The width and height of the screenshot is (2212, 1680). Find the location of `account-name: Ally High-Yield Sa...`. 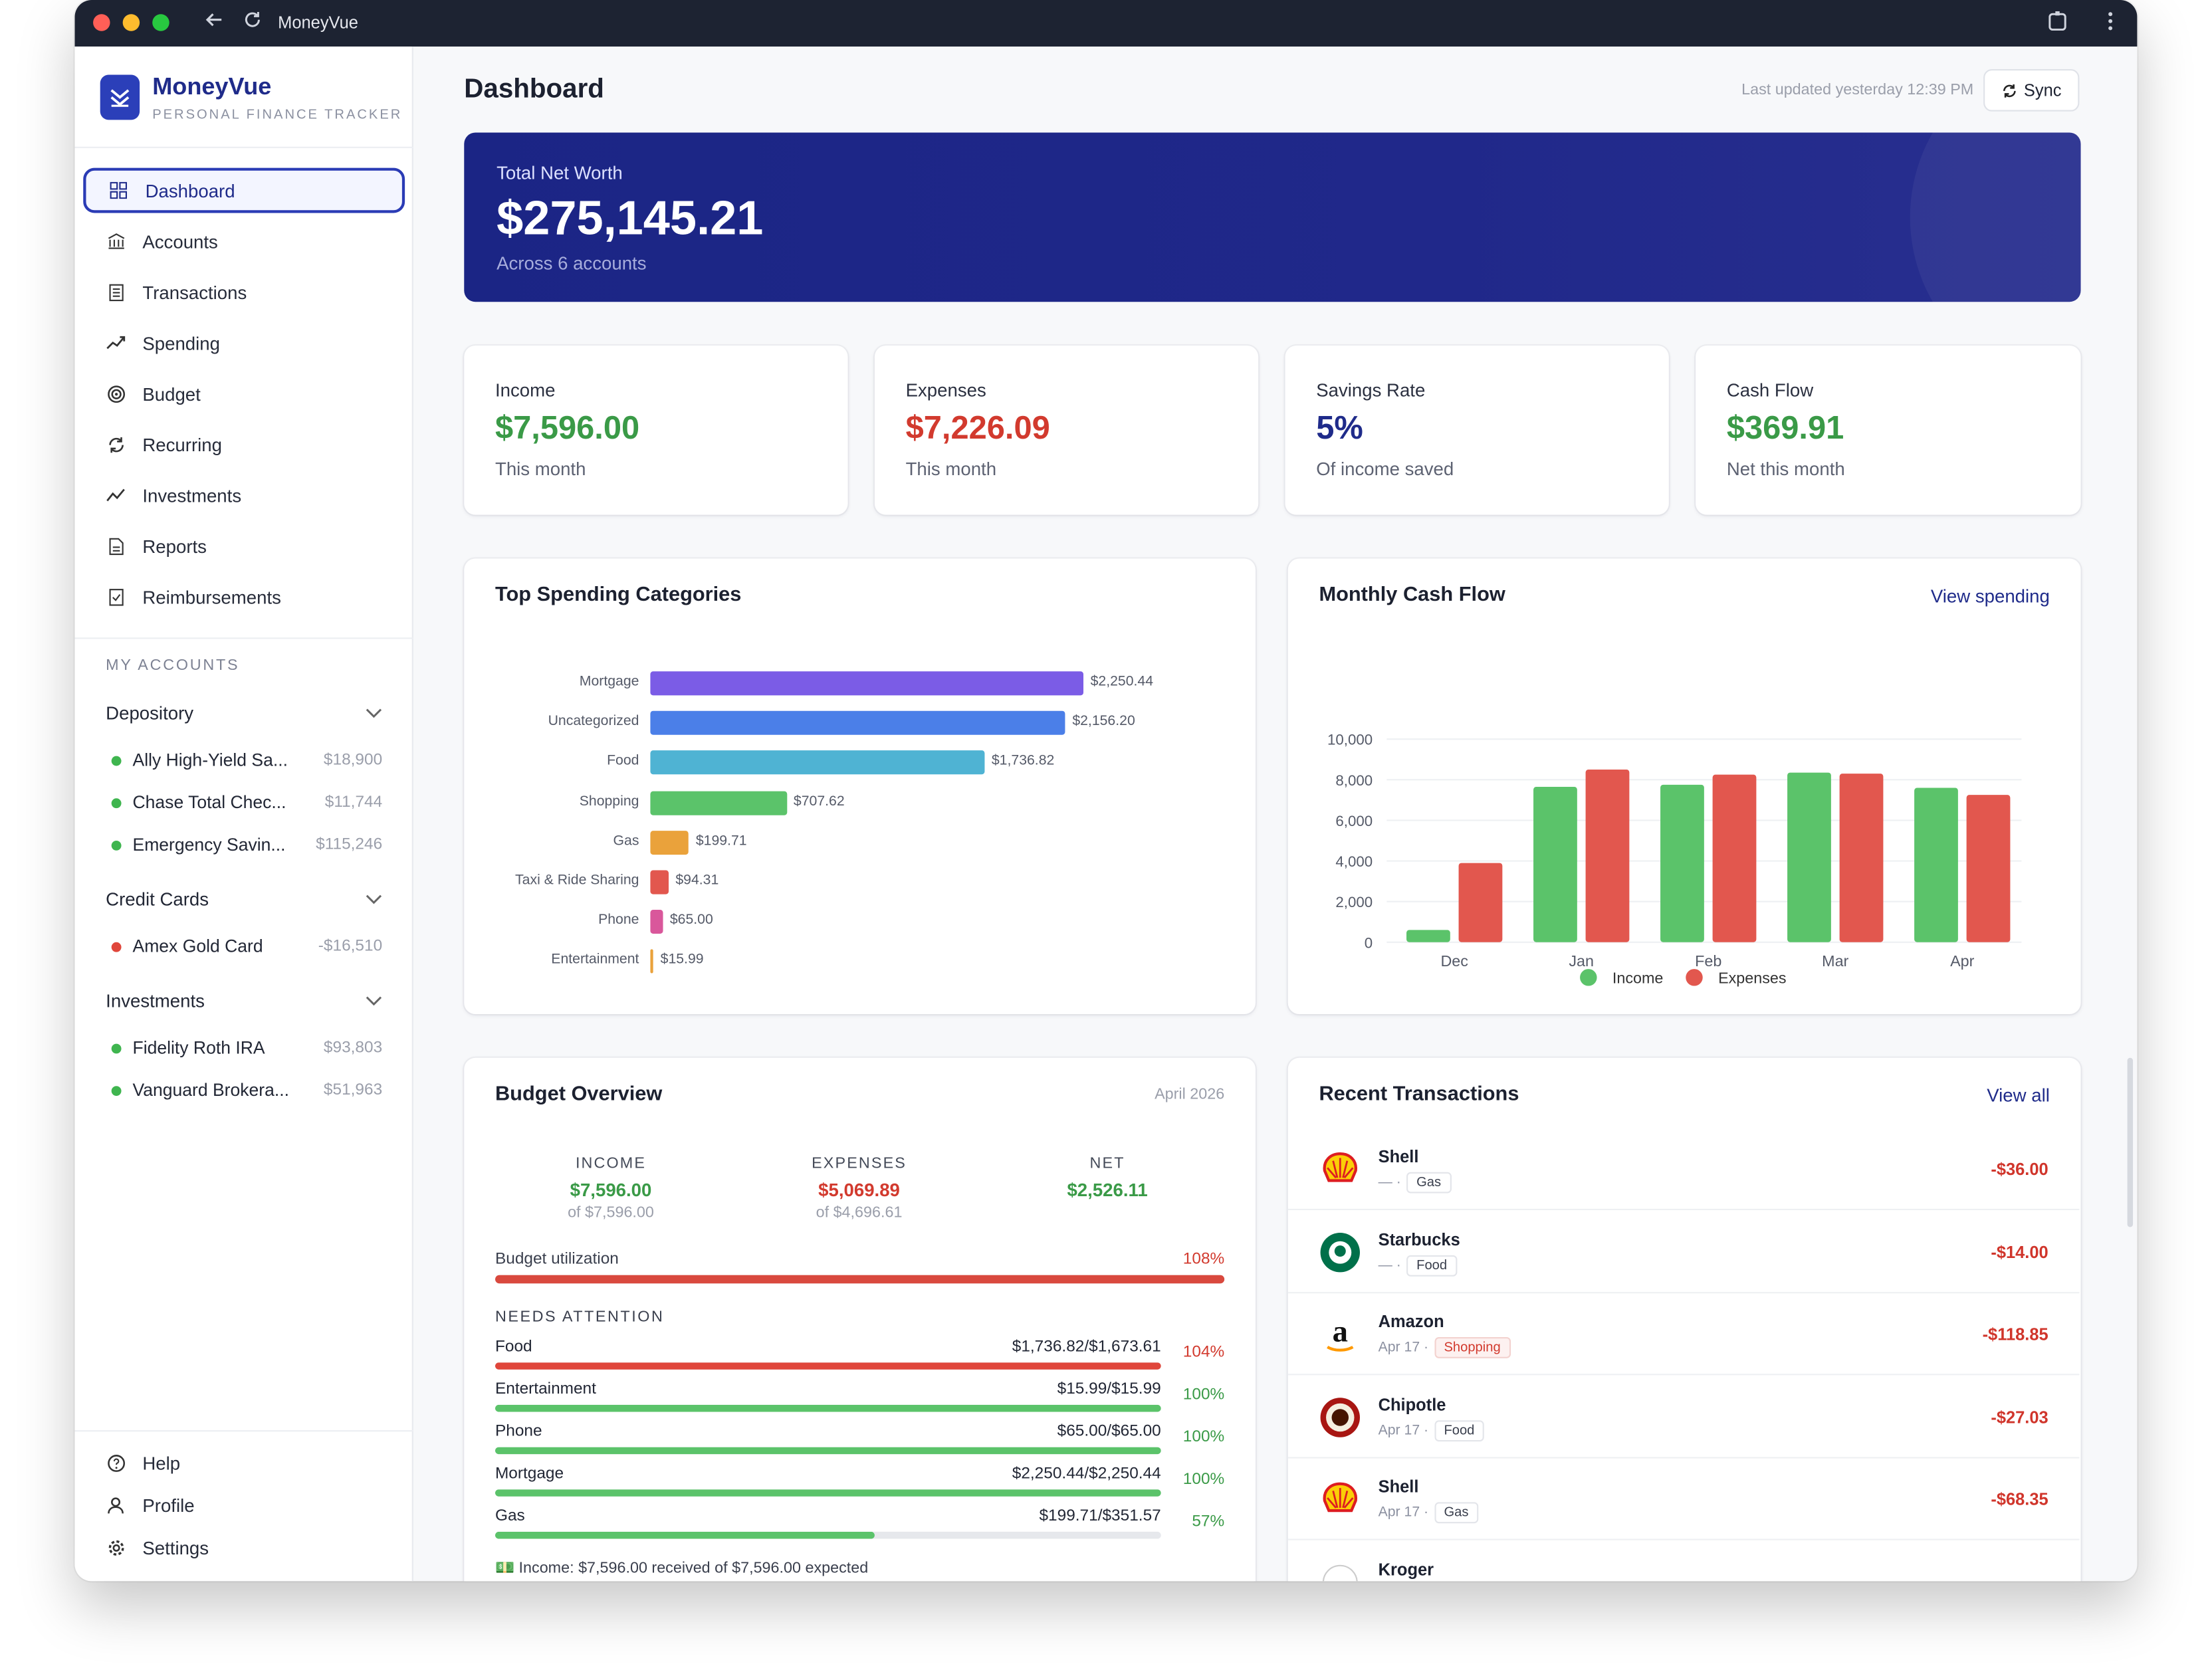

account-name: Ally High-Yield Sa... is located at coordinates (210, 760).